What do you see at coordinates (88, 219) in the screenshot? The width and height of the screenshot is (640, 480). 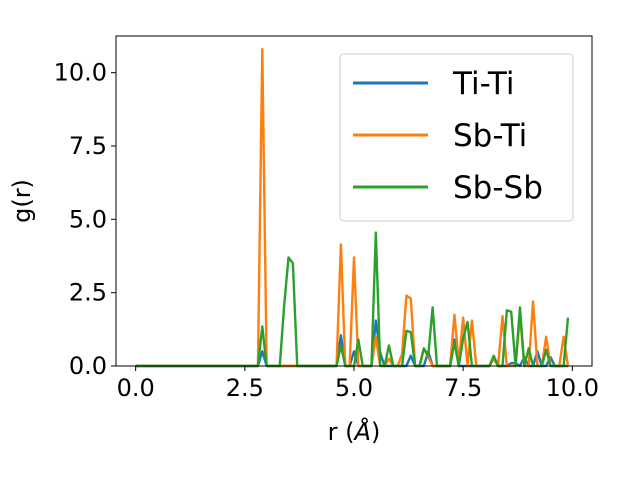 I see `y-tick-label: 5.0` at bounding box center [88, 219].